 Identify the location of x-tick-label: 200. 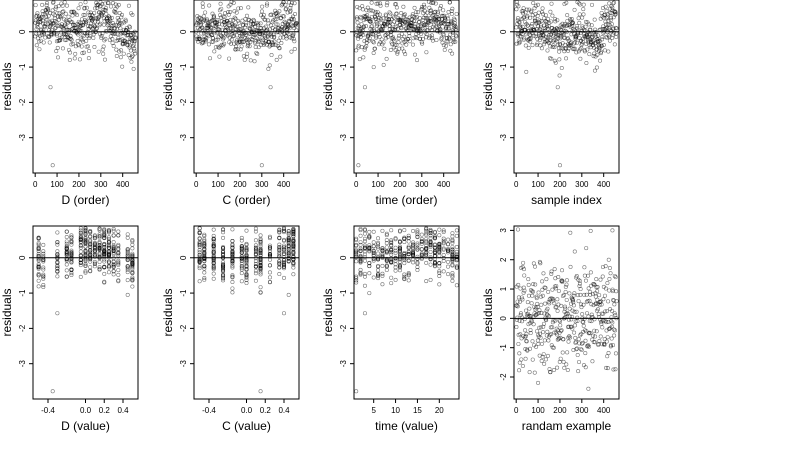
(240, 184).